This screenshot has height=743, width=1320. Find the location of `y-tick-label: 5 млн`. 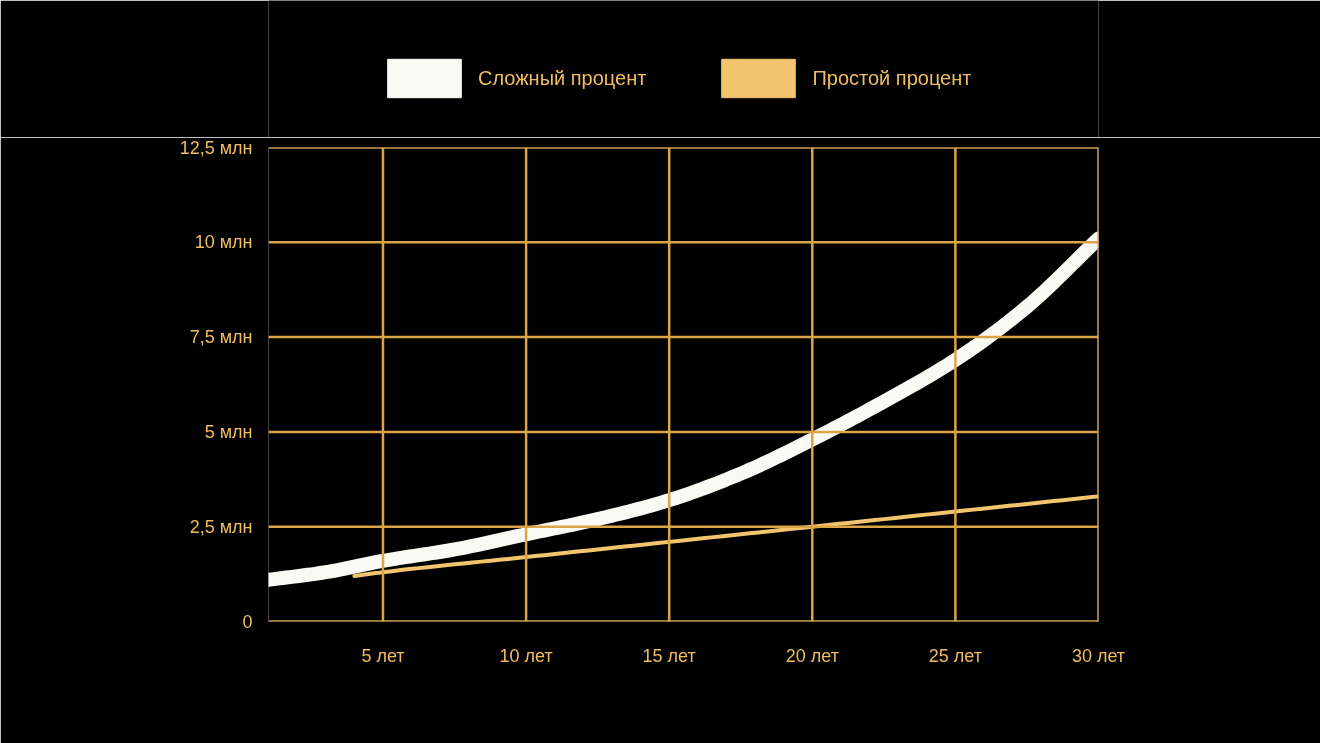

y-tick-label: 5 млн is located at coordinates (228, 431).